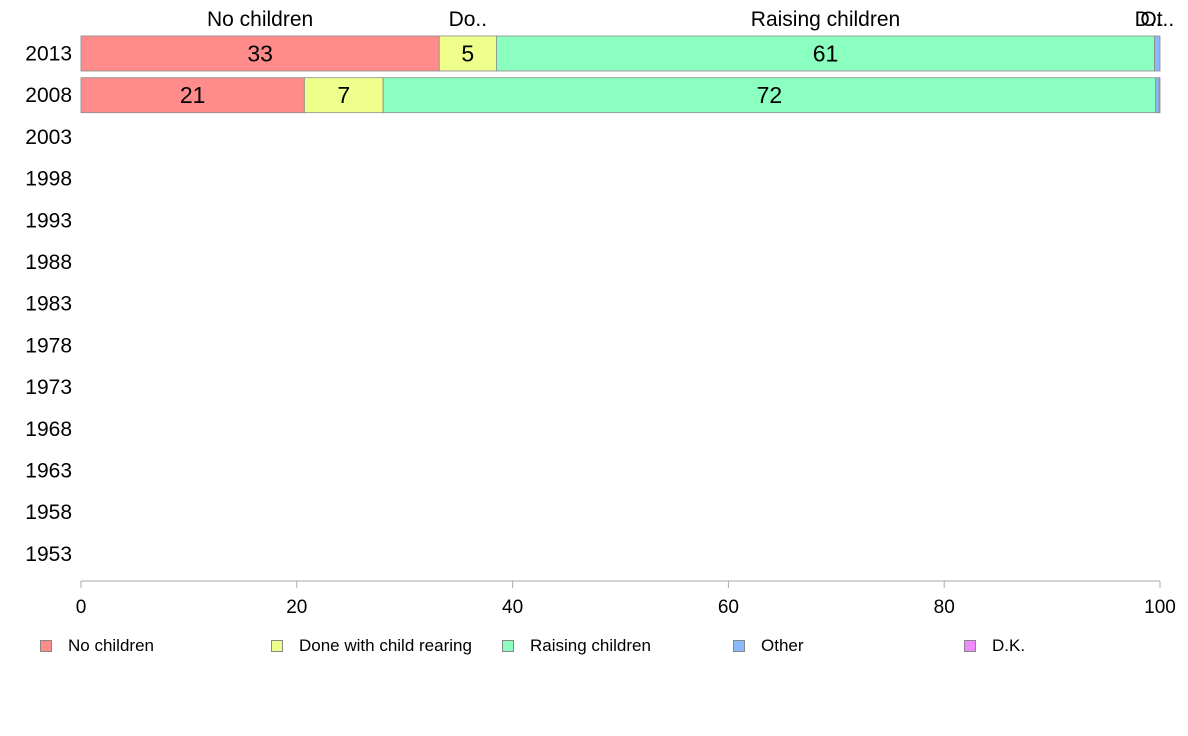 This screenshot has width=1188, height=736. I want to click on x-tick-label: 0, so click(81, 607).